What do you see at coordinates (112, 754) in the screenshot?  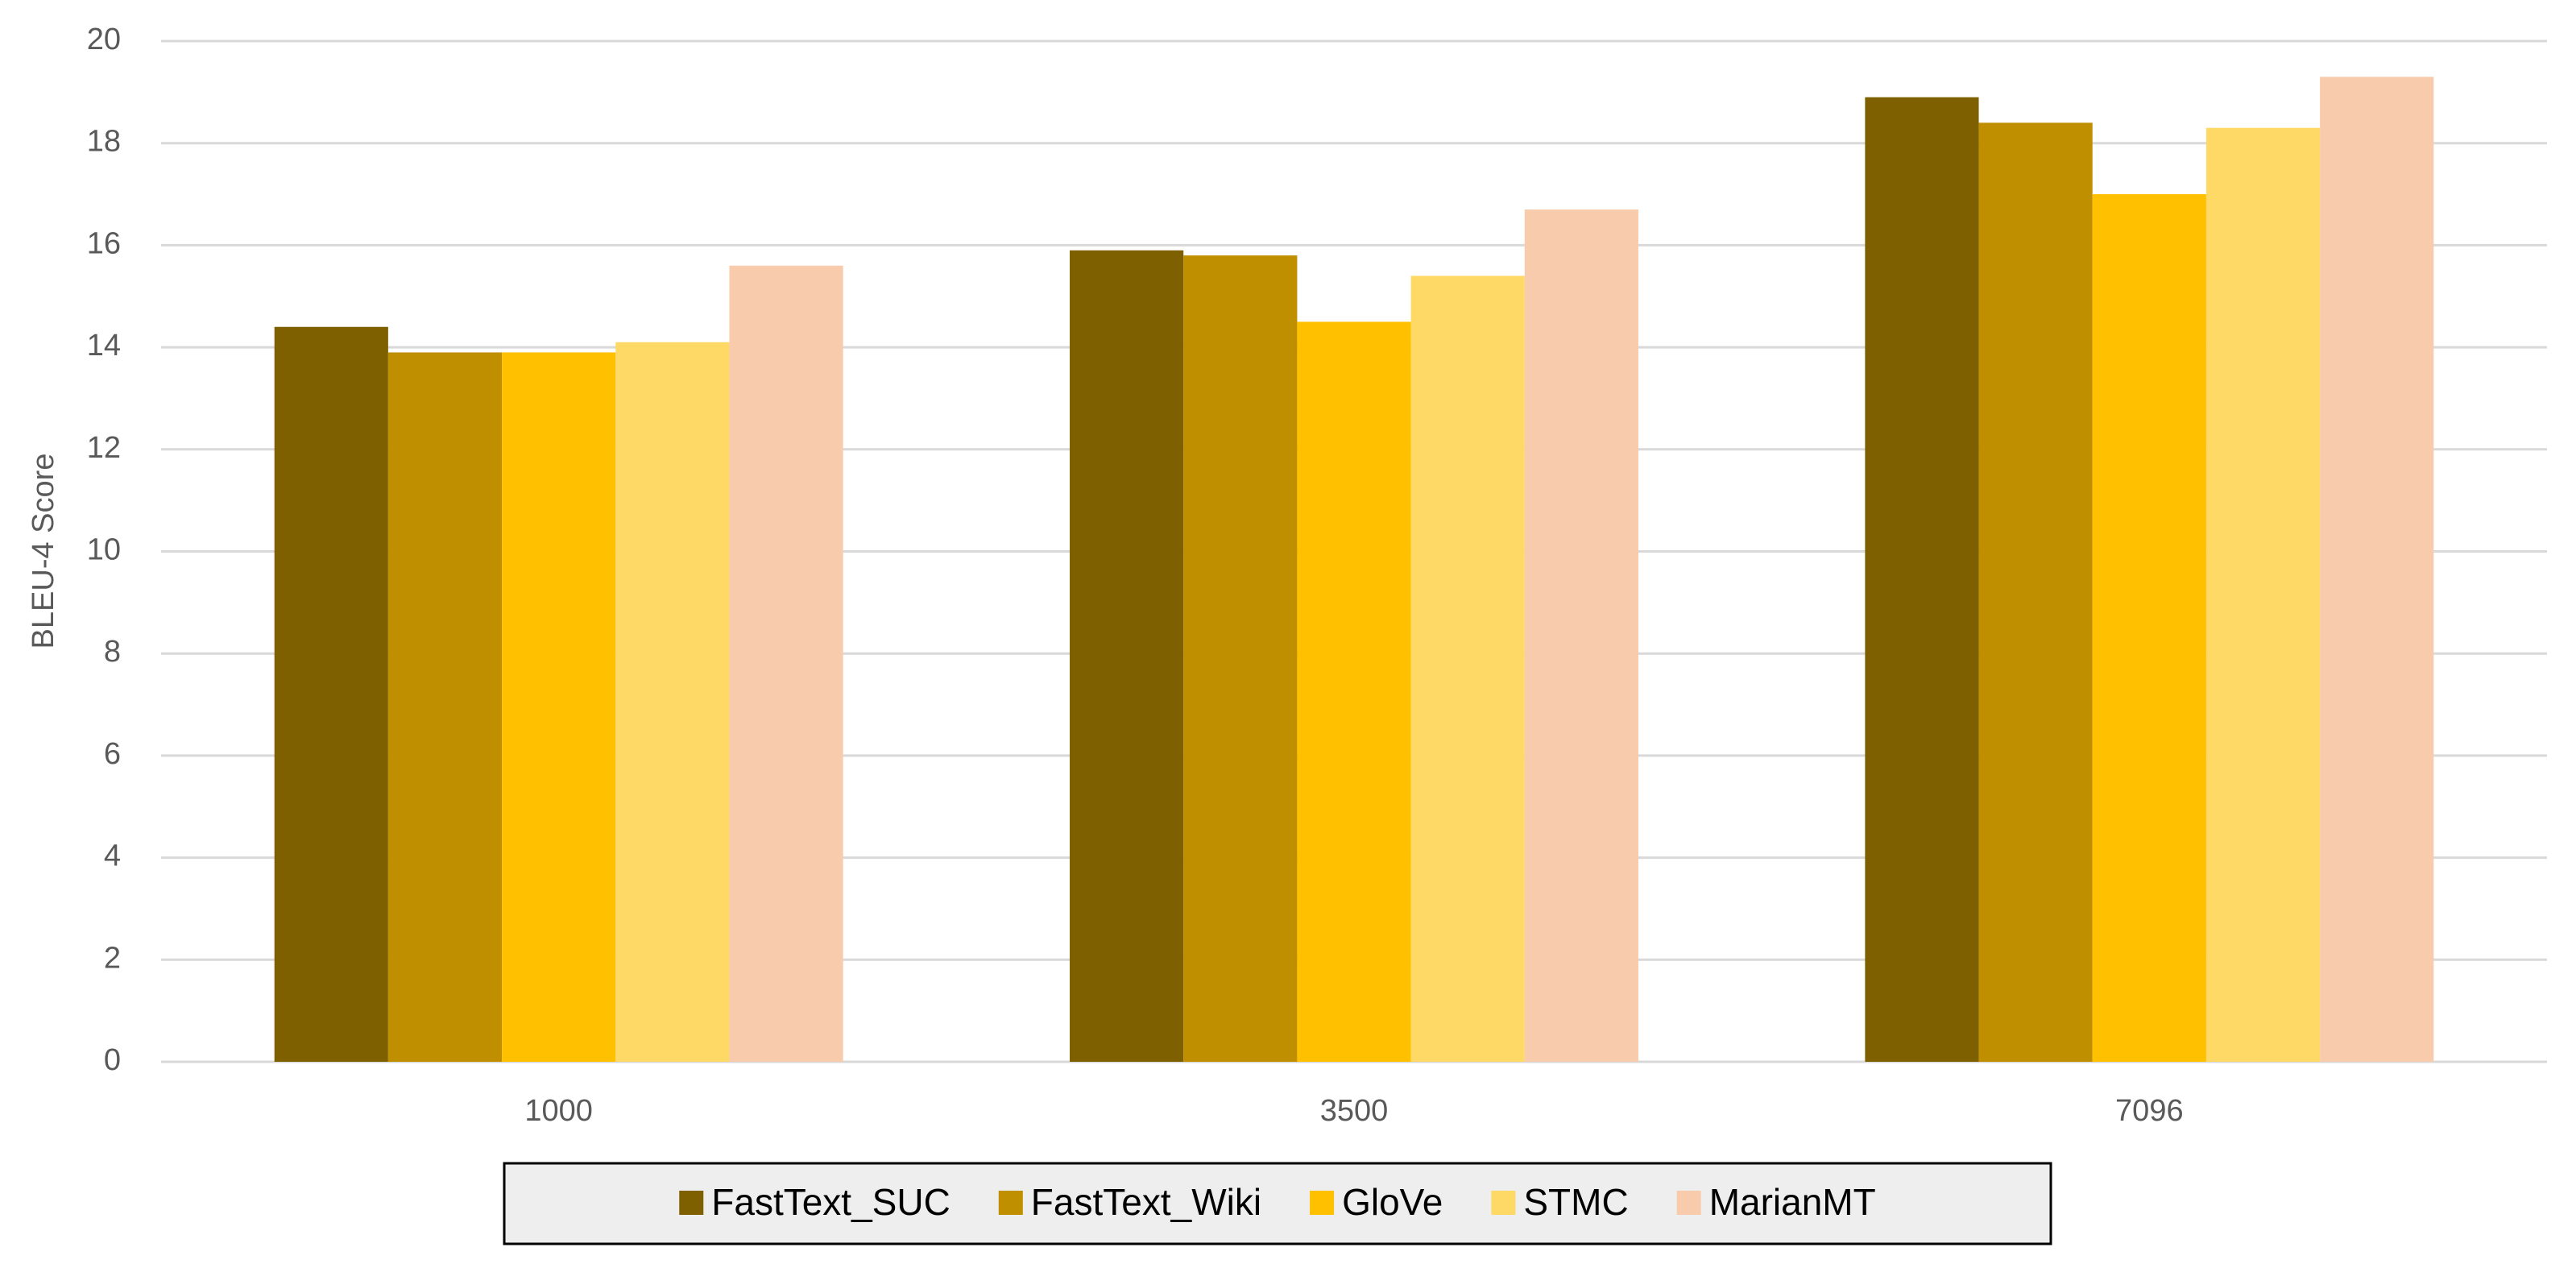 I see `y-tick-label: 6` at bounding box center [112, 754].